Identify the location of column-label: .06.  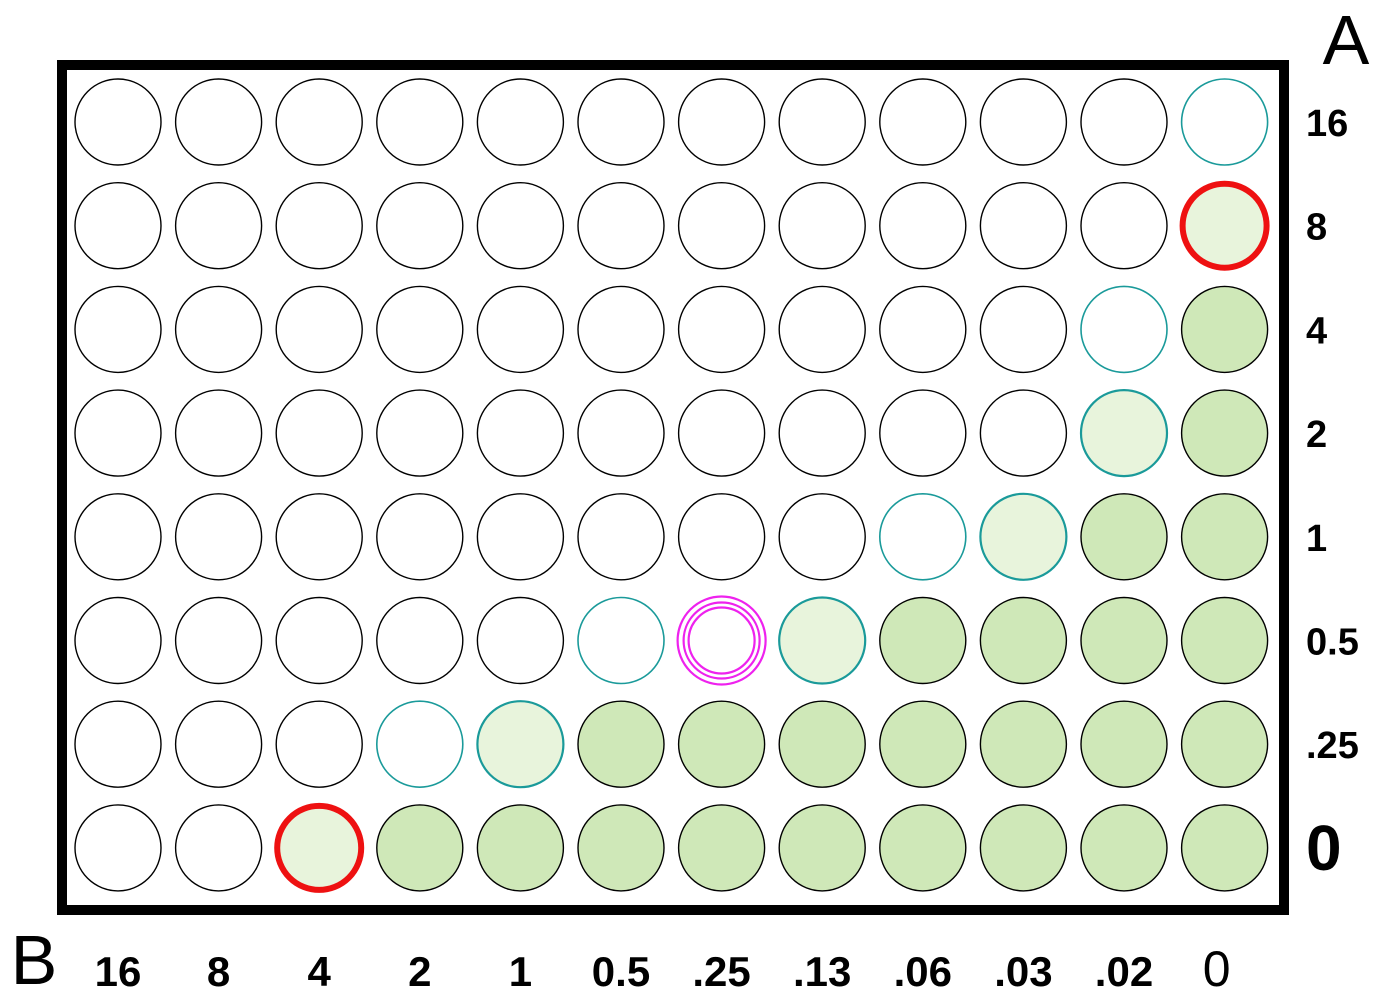
(923, 971).